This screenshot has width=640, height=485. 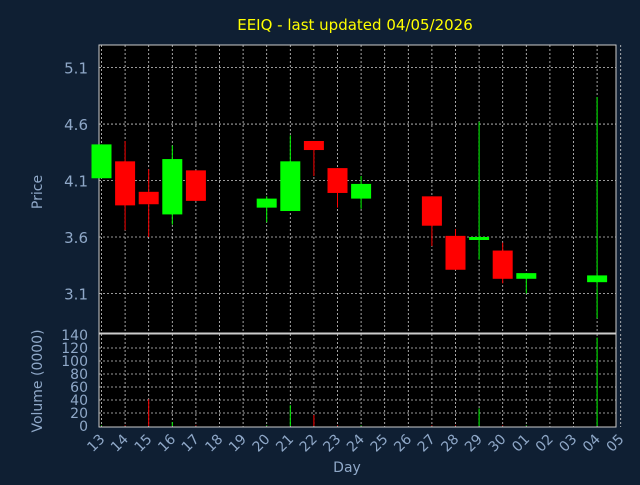 What do you see at coordinates (74, 349) in the screenshot?
I see `volume-tick-label: 120` at bounding box center [74, 349].